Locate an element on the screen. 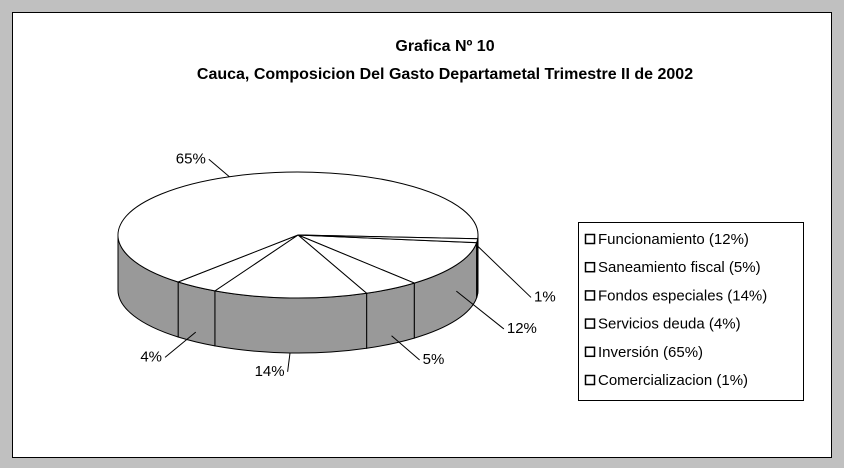 This screenshot has width=844, height=468. legend-label: Servicios deuda (4%) is located at coordinates (669, 324).